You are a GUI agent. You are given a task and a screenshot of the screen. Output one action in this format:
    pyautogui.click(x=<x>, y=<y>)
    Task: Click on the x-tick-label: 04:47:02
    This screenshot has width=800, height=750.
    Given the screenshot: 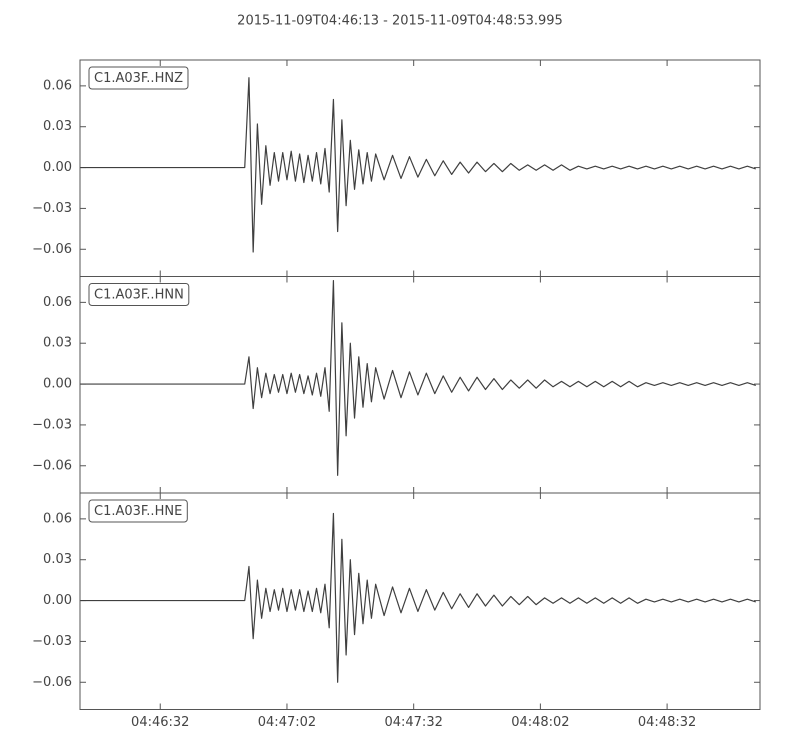 What is the action you would take?
    pyautogui.click(x=287, y=722)
    